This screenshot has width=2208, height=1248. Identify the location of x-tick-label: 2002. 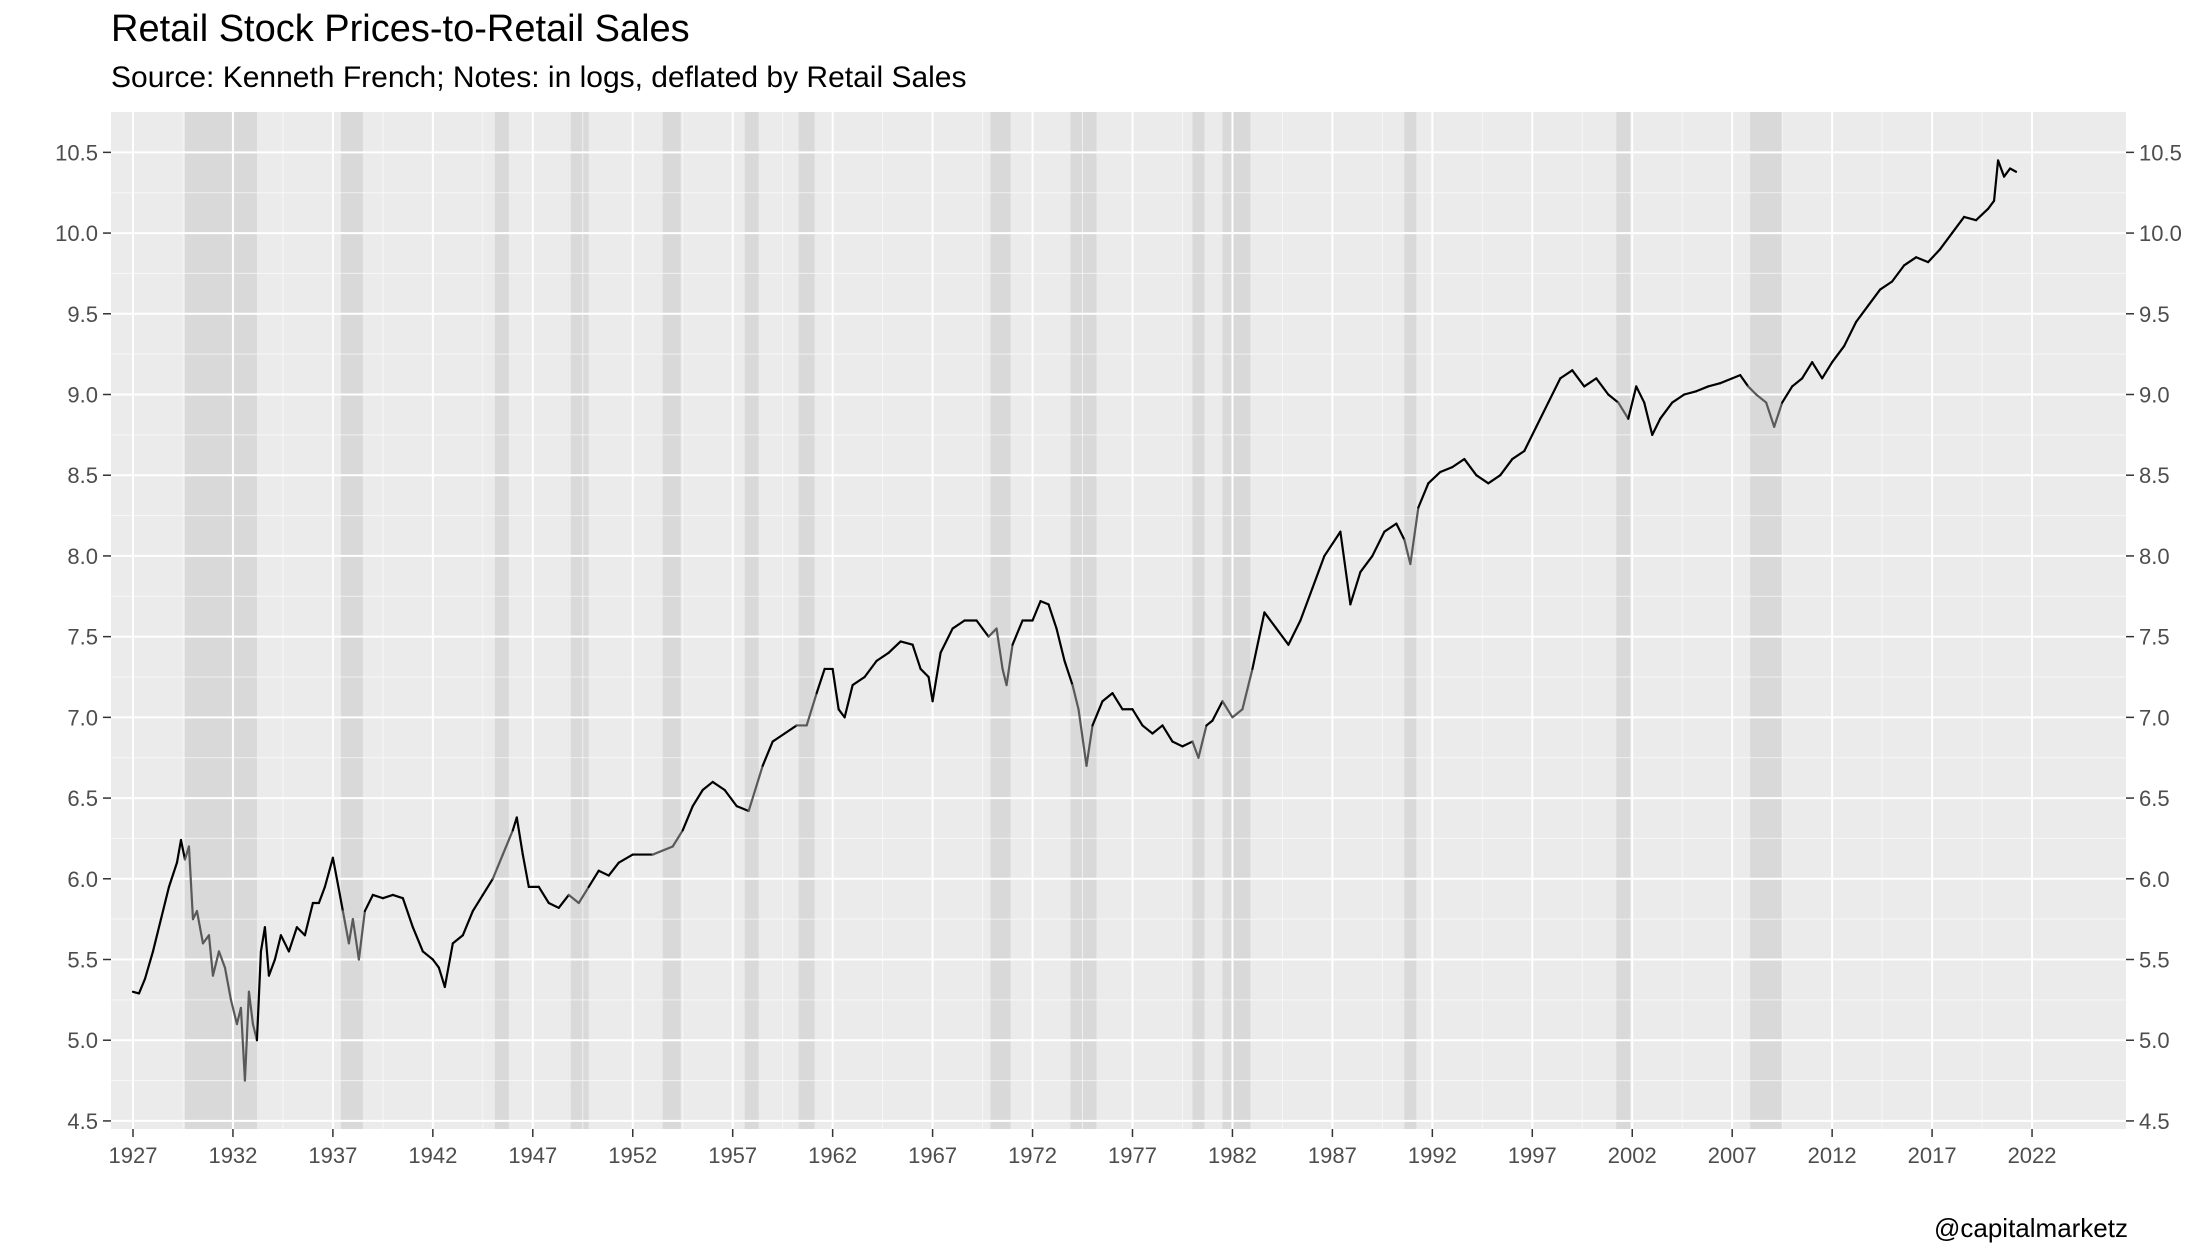
(1632, 1155).